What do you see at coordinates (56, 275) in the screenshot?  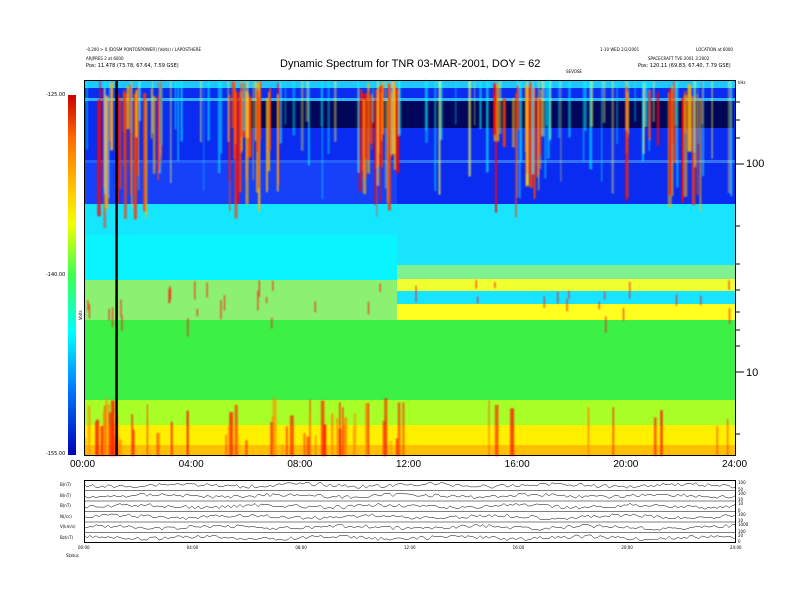 I see `colorbar-tick-mid: -140.00` at bounding box center [56, 275].